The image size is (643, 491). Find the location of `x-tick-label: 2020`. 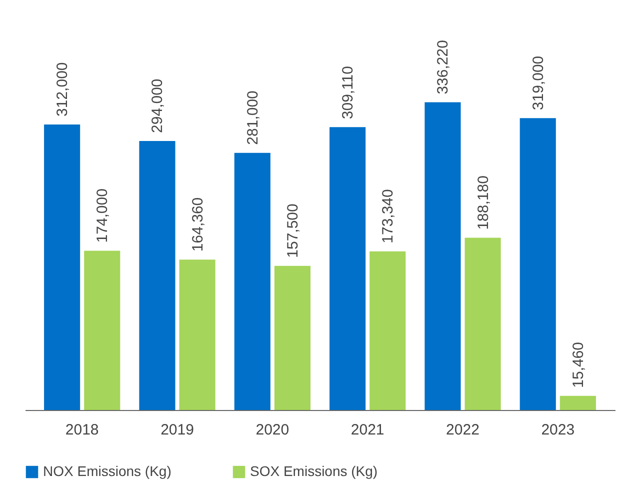

x-tick-label: 2020 is located at coordinates (273, 430).